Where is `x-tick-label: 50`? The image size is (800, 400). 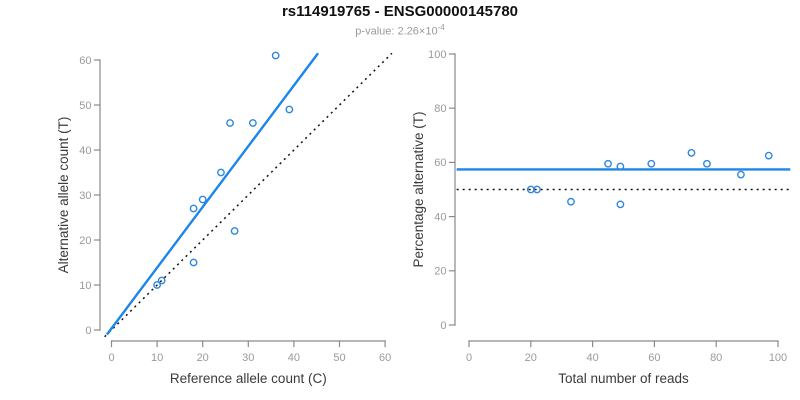 x-tick-label: 50 is located at coordinates (339, 358).